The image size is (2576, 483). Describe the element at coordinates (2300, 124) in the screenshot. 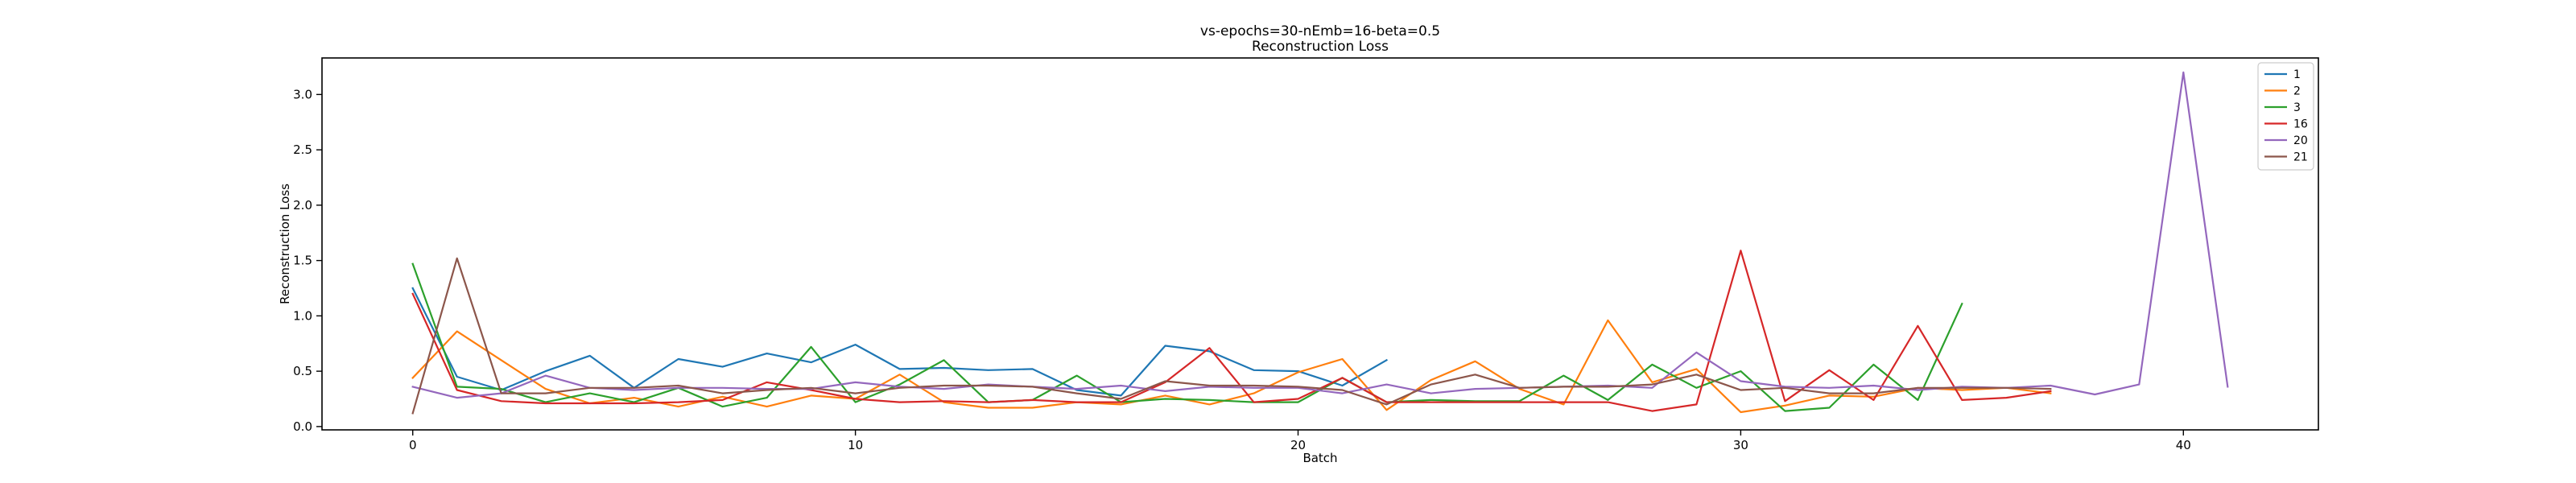

I see `legend-label: 16` at that location.